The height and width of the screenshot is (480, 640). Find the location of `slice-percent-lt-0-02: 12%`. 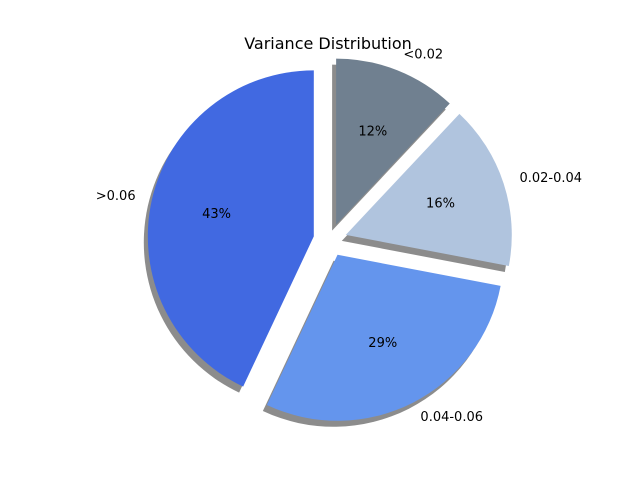

slice-percent-lt-0-02: 12% is located at coordinates (372, 131).